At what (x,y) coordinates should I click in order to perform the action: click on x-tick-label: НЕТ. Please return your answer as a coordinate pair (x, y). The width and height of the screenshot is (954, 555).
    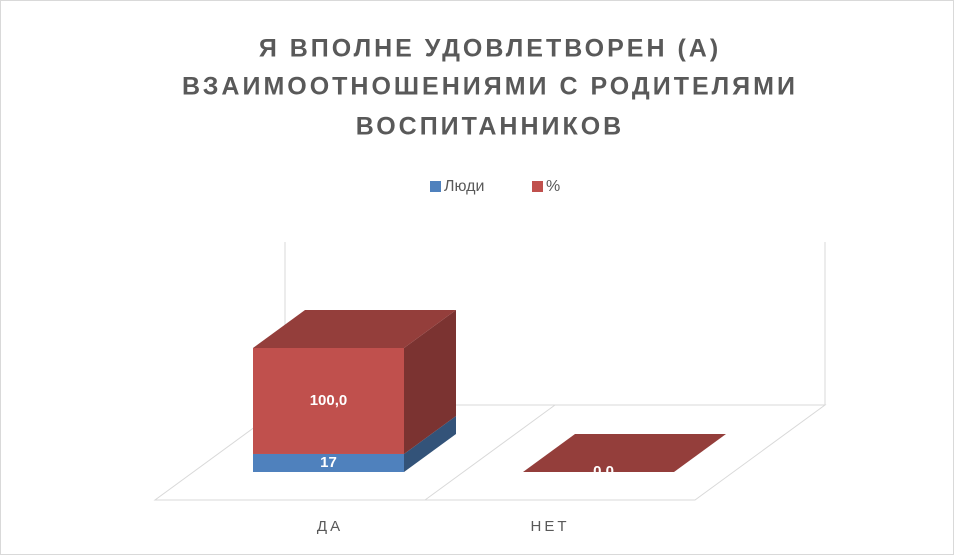
    Looking at the image, I should click on (550, 526).